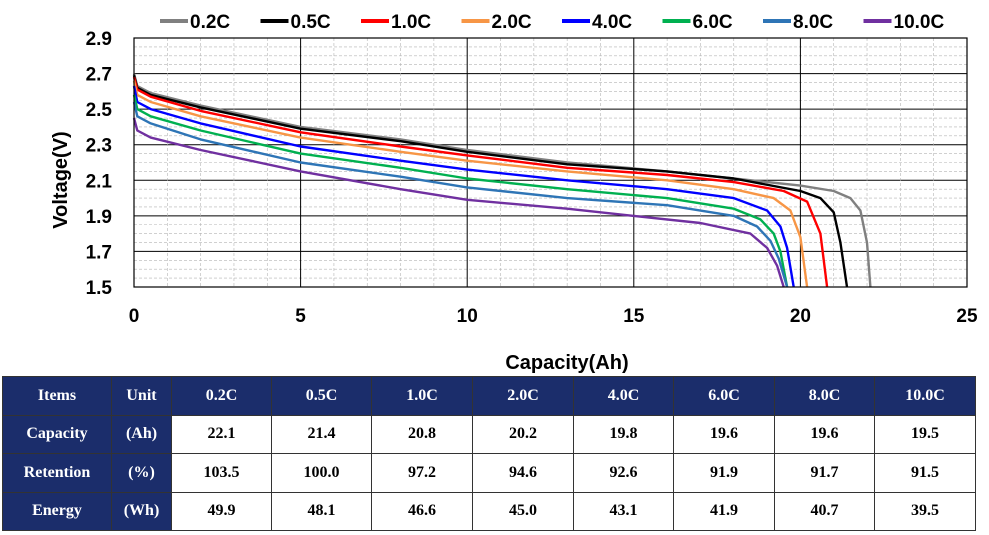 This screenshot has width=989, height=535. I want to click on y-tick-label: 2.9, so click(99, 39).